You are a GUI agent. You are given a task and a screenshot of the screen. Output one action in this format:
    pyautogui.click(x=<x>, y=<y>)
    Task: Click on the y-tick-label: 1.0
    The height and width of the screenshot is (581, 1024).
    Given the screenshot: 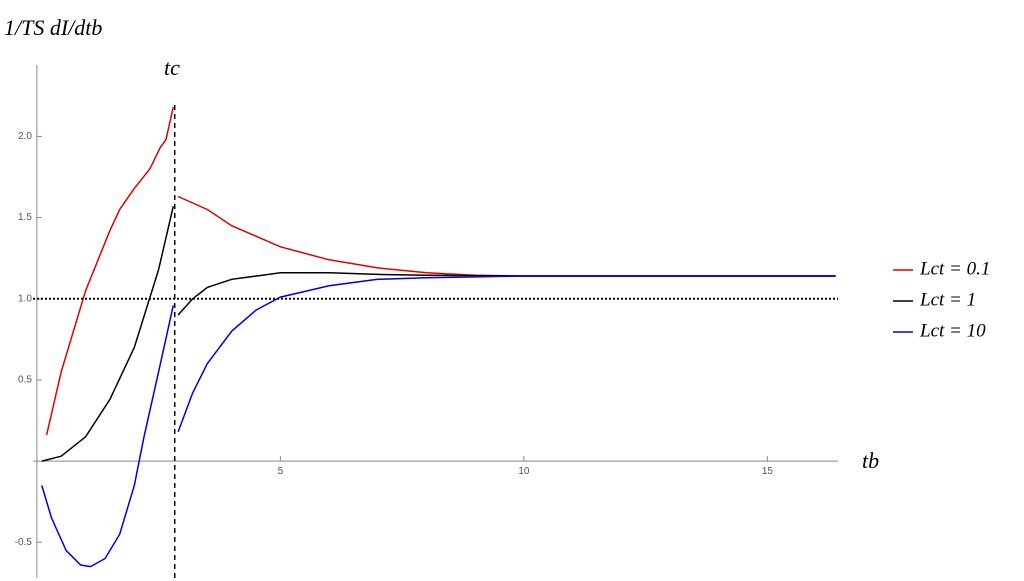 What is the action you would take?
    pyautogui.click(x=25, y=298)
    